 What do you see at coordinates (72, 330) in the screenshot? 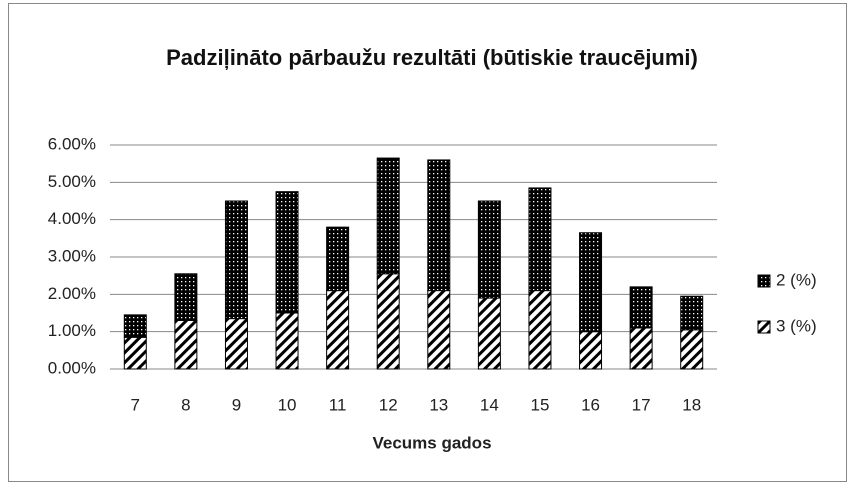
I see `y-tick-label: 1.00%` at bounding box center [72, 330].